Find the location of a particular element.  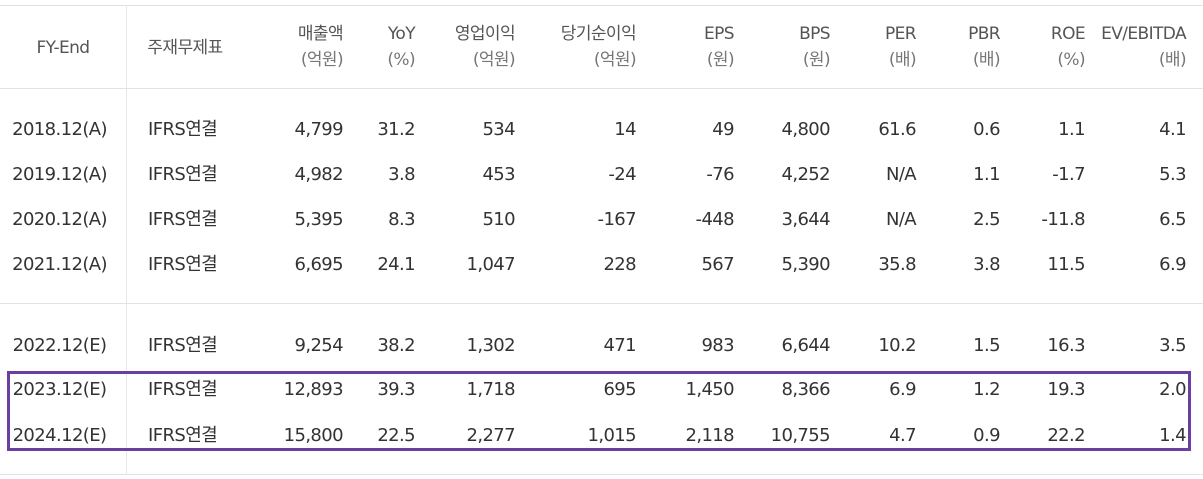

revenue-cell: 9,254 is located at coordinates (318, 345).